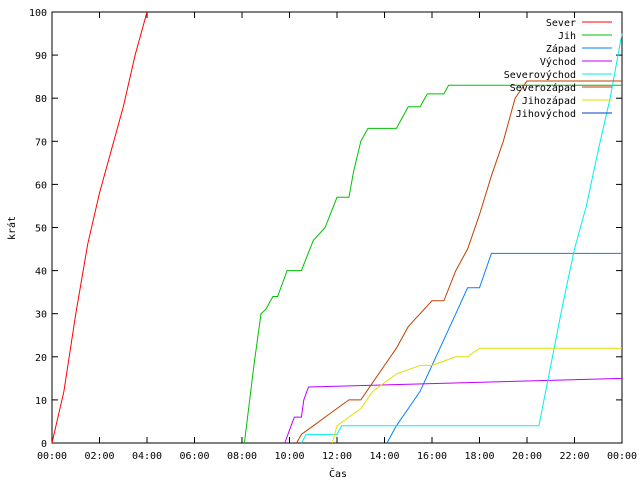  I want to click on x-tick-label: 02:00, so click(99, 456).